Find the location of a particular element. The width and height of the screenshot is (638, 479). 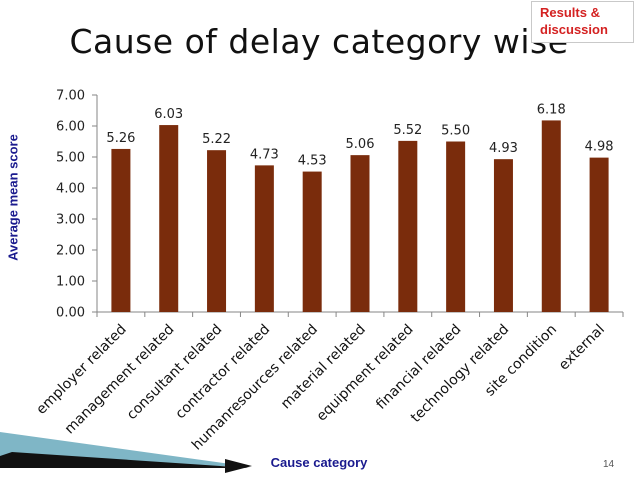

data-label: 4.73 is located at coordinates (264, 154).